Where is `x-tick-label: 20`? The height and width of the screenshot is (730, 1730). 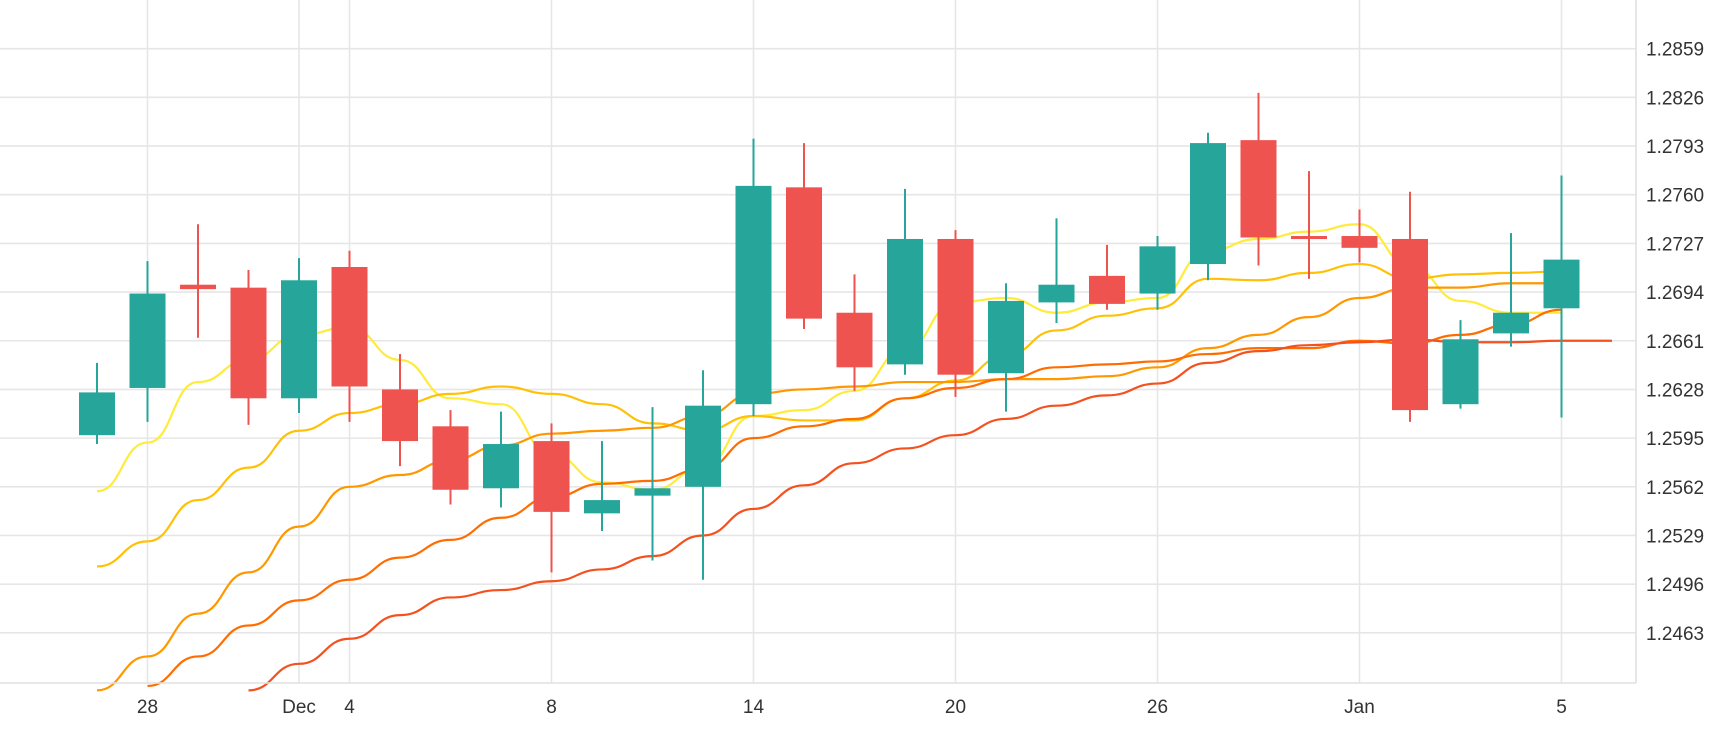
x-tick-label: 20 is located at coordinates (955, 707).